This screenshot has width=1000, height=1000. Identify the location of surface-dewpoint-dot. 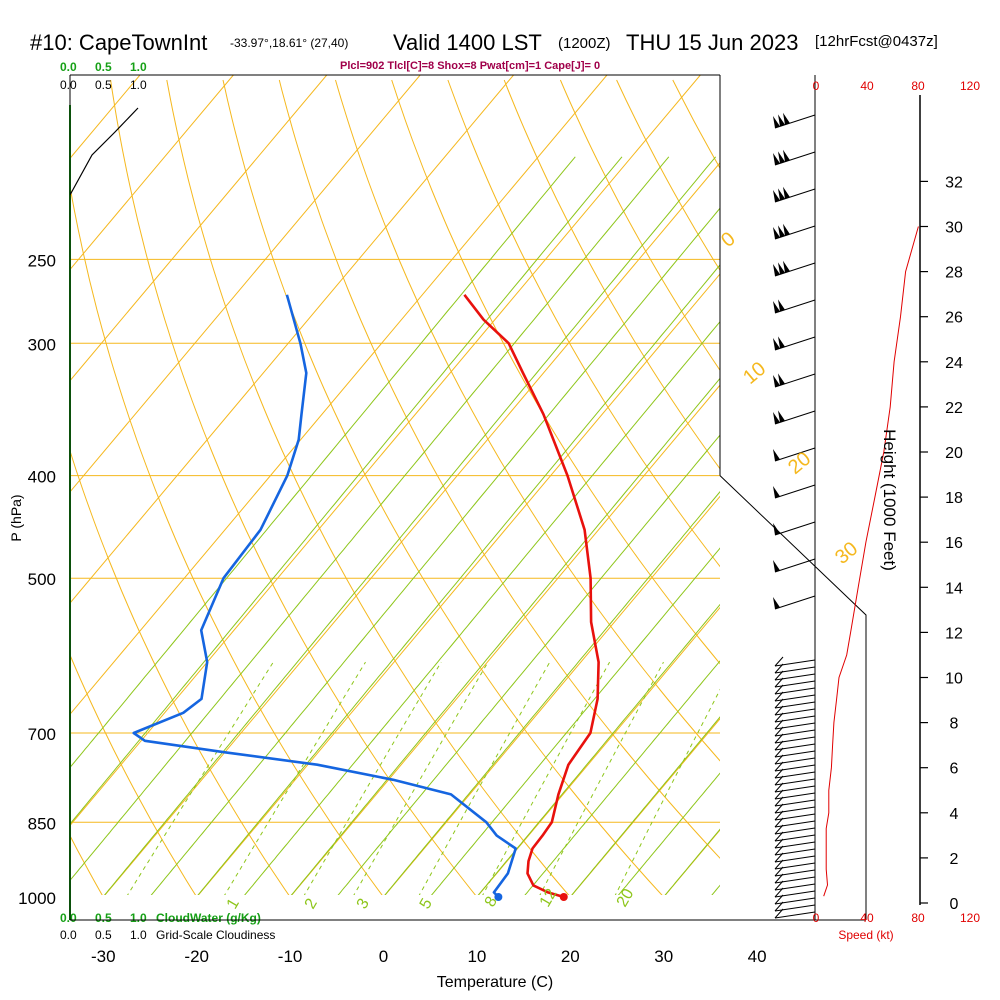
(498, 897).